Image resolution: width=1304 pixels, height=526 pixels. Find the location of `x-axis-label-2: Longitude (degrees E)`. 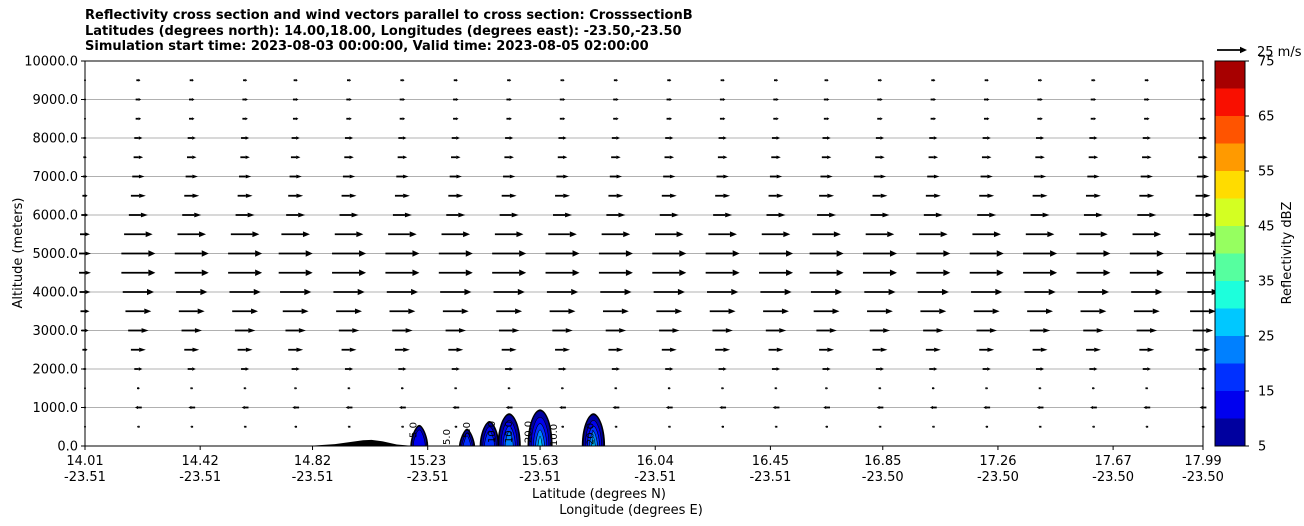

x-axis-label-2: Longitude (degrees E) is located at coordinates (631, 510).